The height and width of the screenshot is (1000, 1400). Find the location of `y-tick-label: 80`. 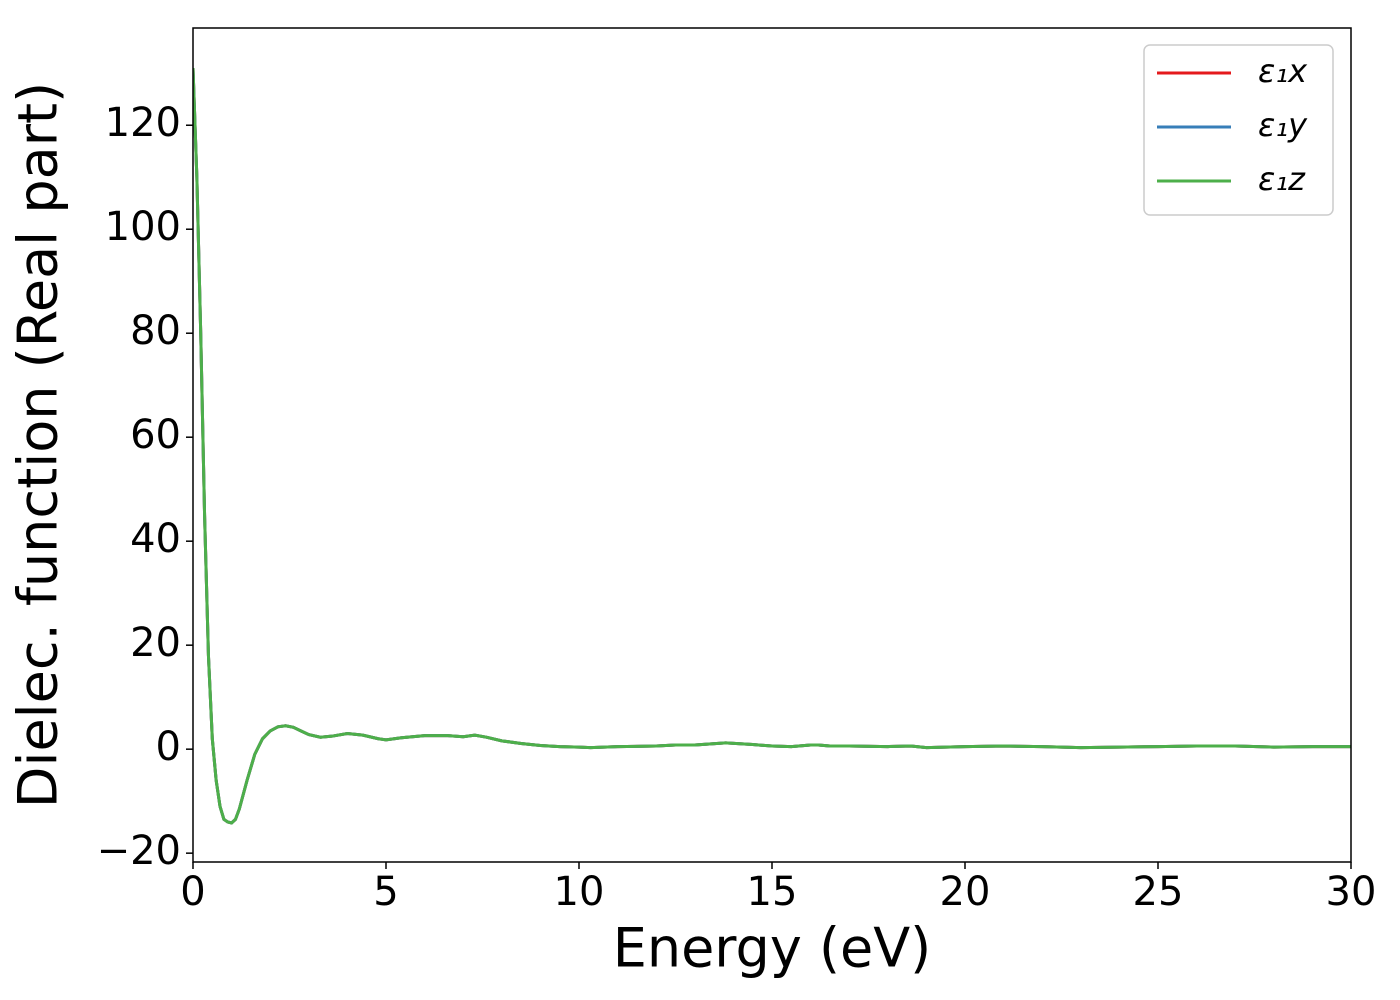

y-tick-label: 80 is located at coordinates (155, 331).